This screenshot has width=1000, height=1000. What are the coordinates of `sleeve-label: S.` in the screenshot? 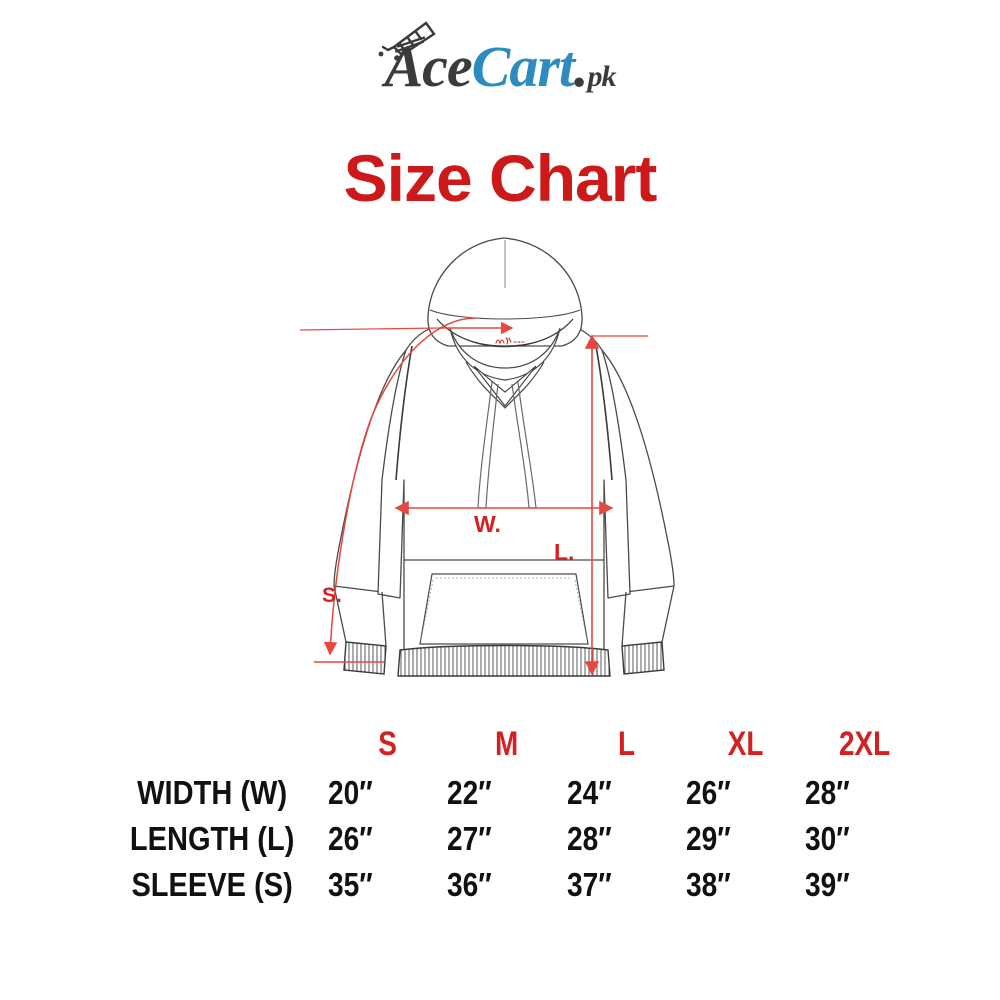 It's located at (332, 595).